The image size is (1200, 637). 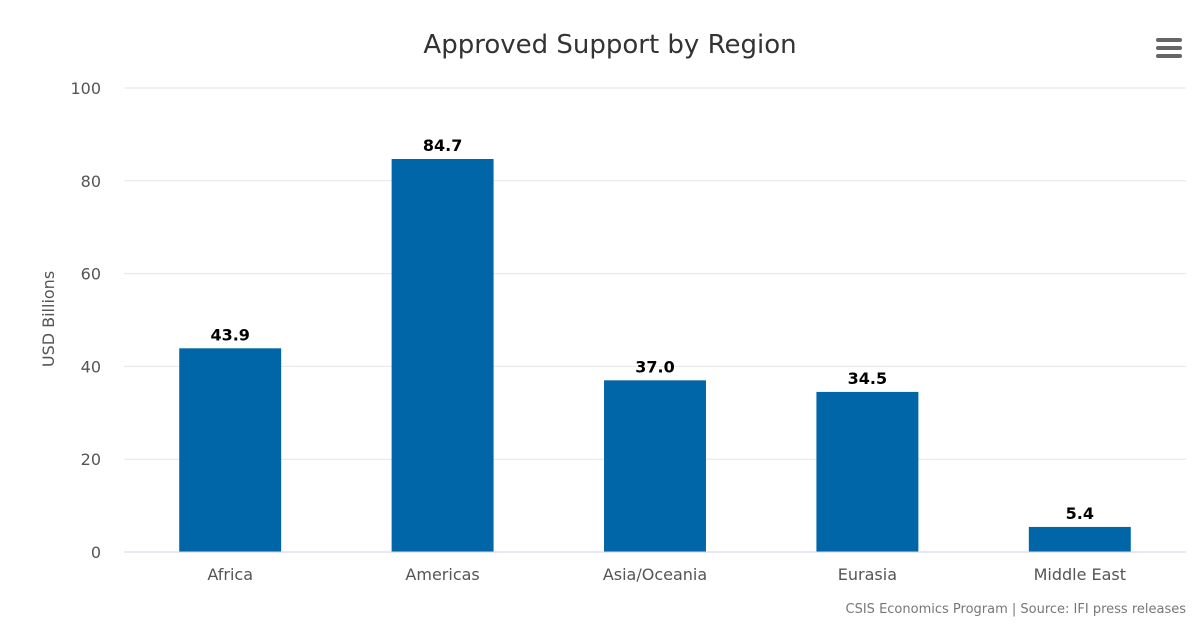 I want to click on data-label: 34.5, so click(x=867, y=378).